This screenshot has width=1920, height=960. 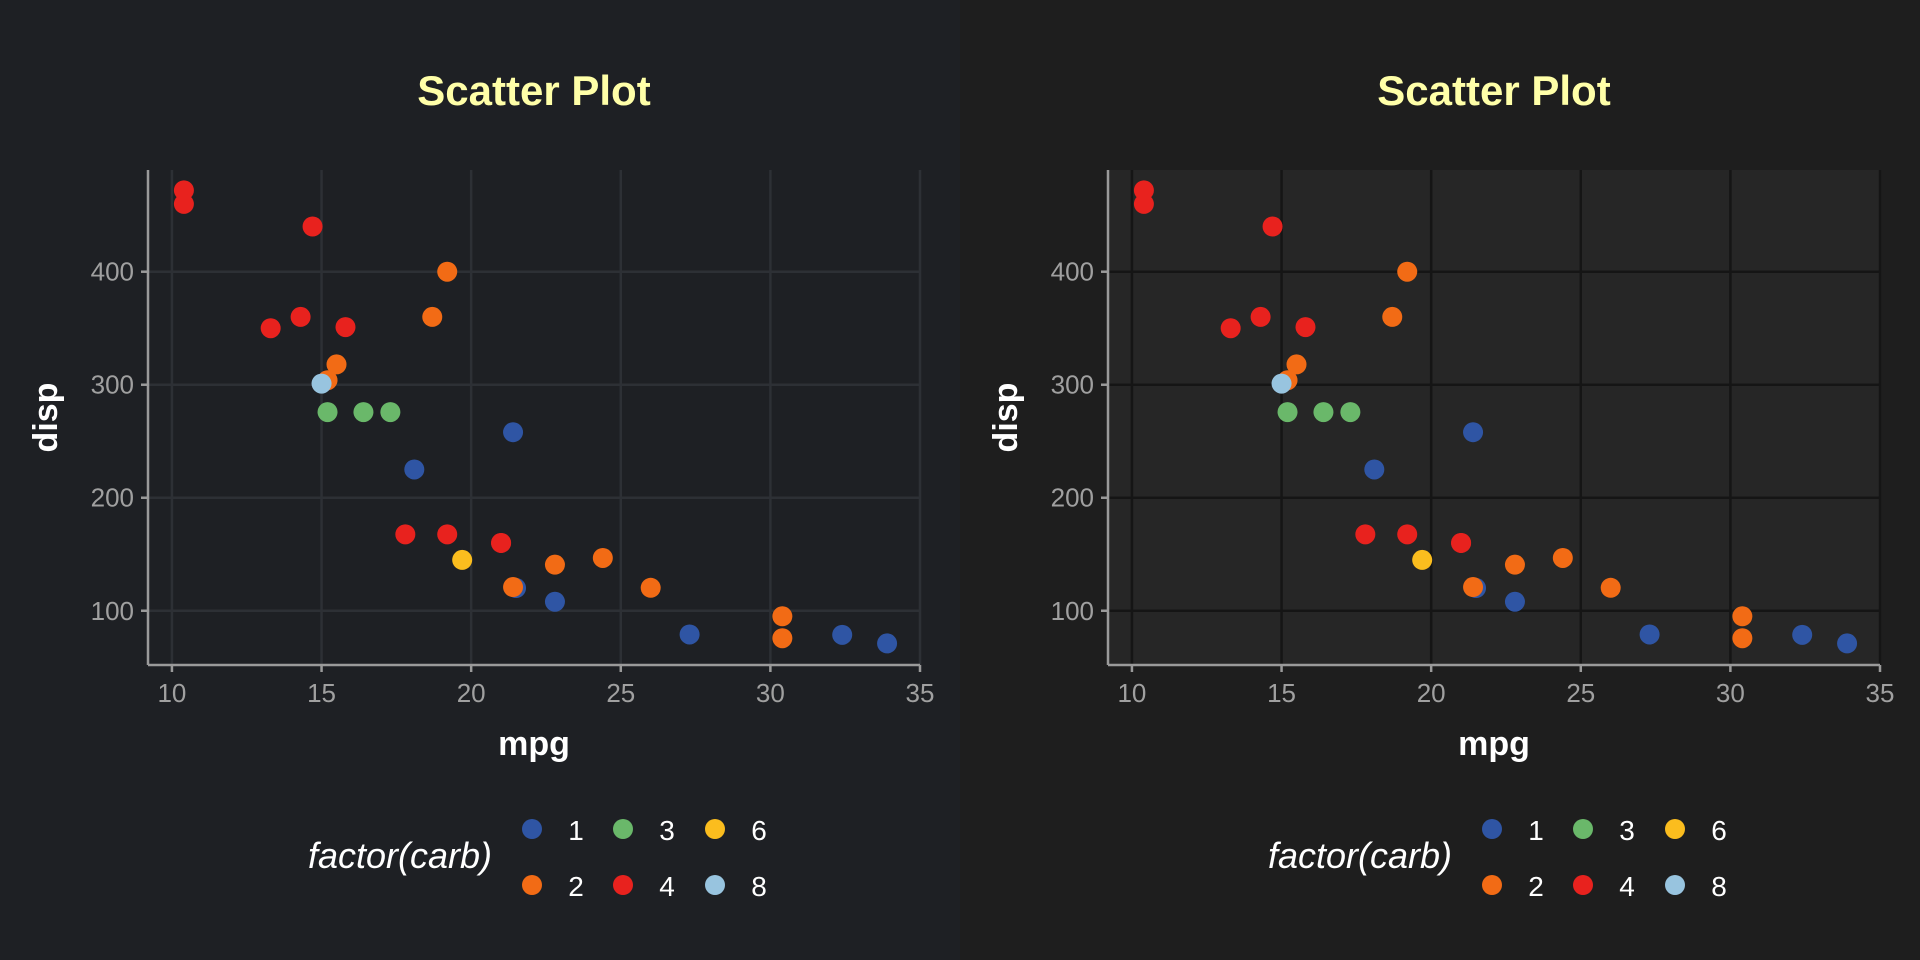 What do you see at coordinates (1880, 693) in the screenshot?
I see `x-tick-label: 35` at bounding box center [1880, 693].